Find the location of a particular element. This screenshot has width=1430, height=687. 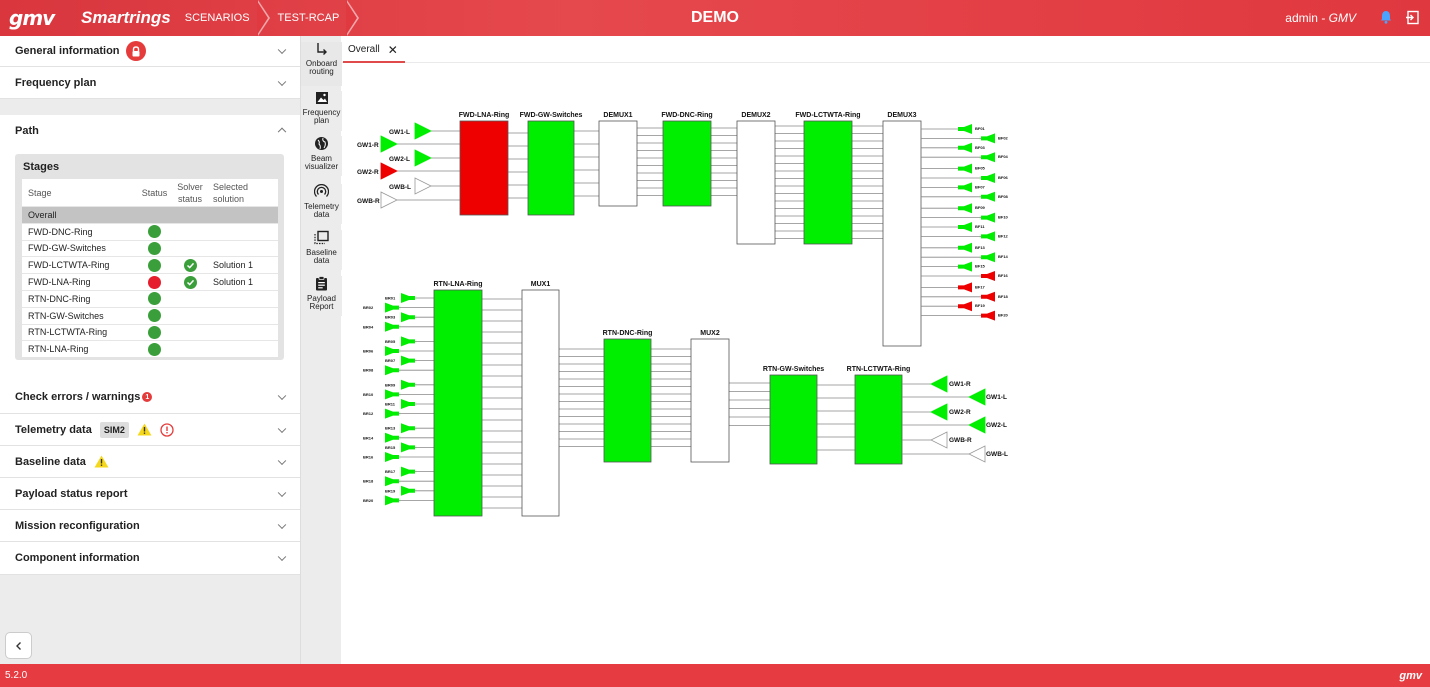

beam-forward-label: BF03 is located at coordinates (980, 147).